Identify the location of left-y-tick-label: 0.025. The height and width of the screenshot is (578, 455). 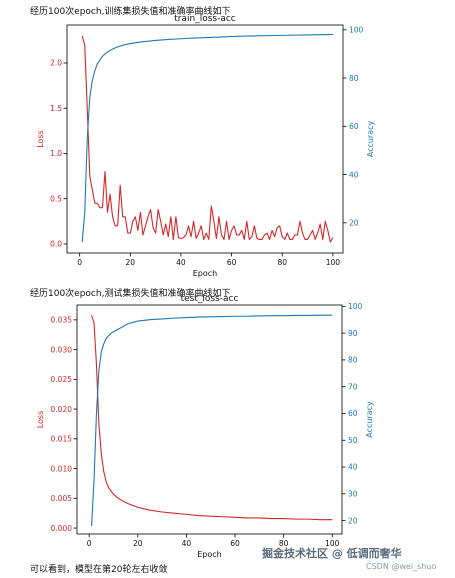
(62, 379).